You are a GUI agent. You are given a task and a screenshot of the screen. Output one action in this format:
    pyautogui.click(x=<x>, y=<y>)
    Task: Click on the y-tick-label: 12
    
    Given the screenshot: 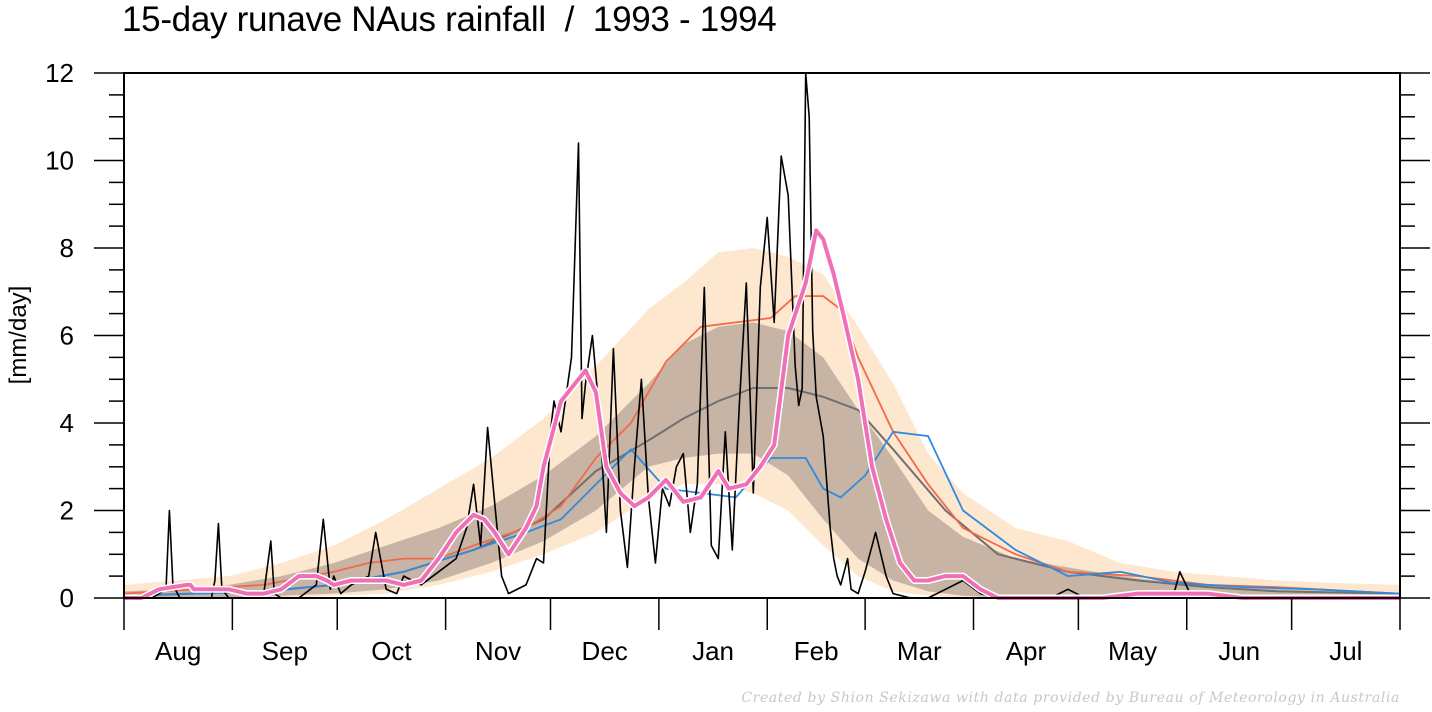 What is the action you would take?
    pyautogui.click(x=59, y=73)
    